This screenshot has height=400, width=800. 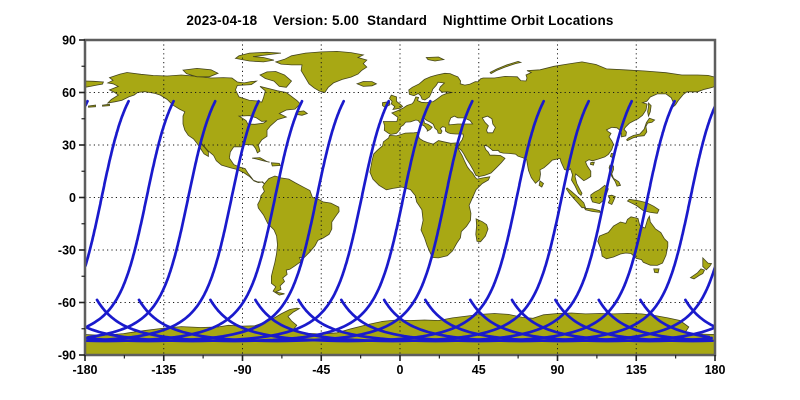 I want to click on landmass-madagascar, so click(x=482, y=230).